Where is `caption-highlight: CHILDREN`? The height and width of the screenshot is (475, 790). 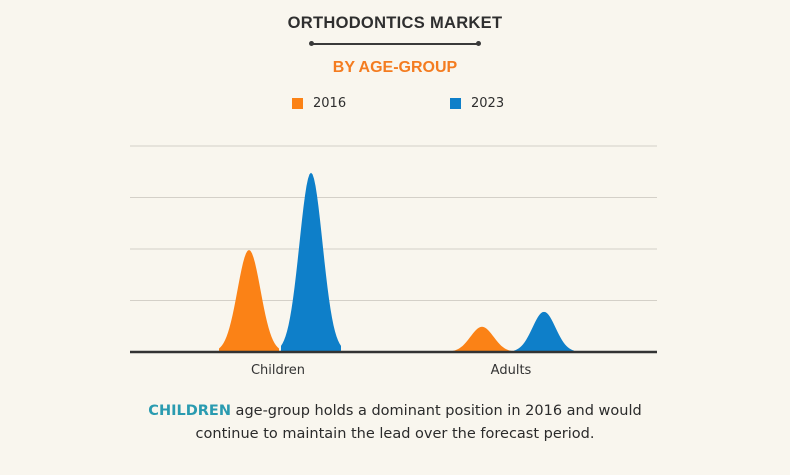 caption-highlight: CHILDREN is located at coordinates (189, 411).